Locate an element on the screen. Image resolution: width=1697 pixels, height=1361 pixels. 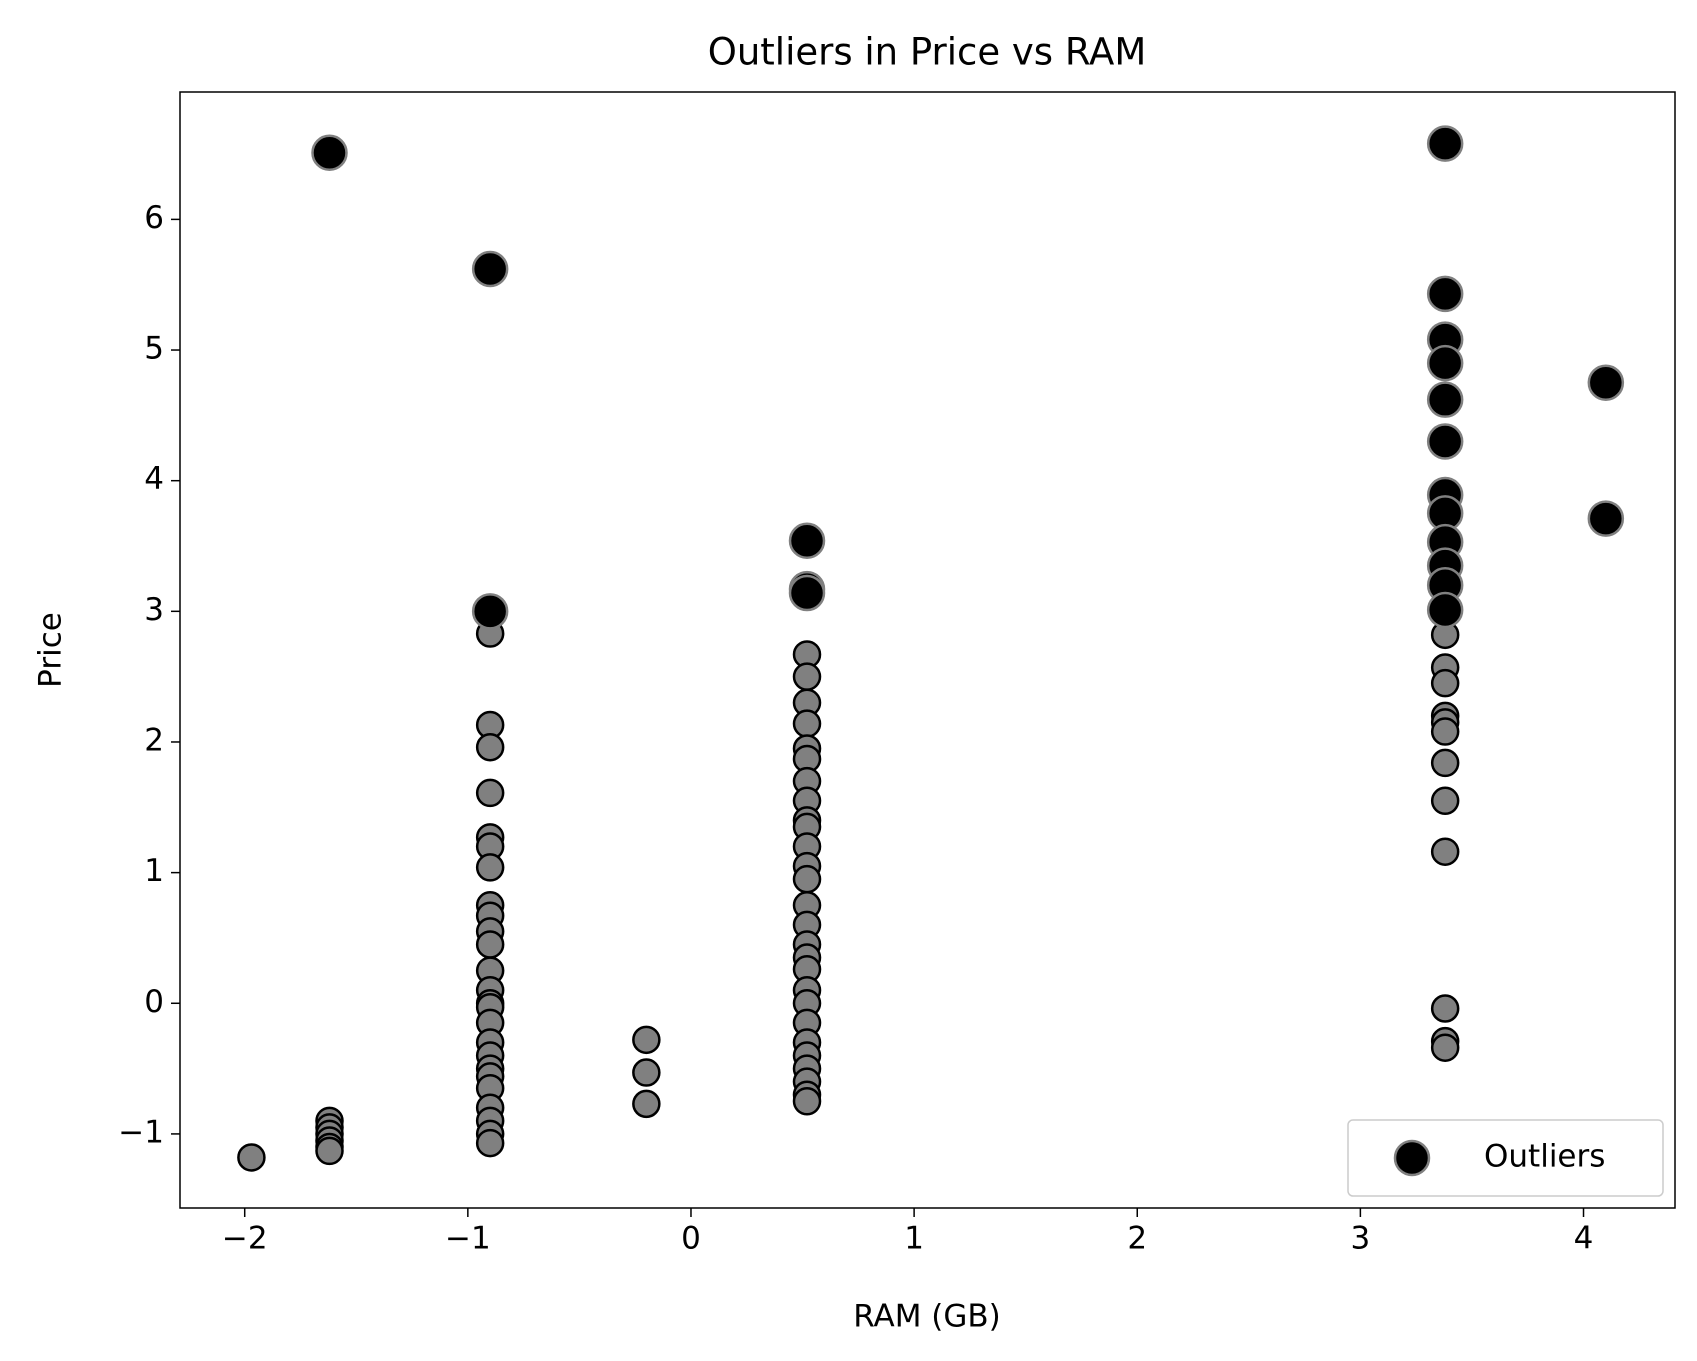
y-tick-label: −1 is located at coordinates (141, 1132).